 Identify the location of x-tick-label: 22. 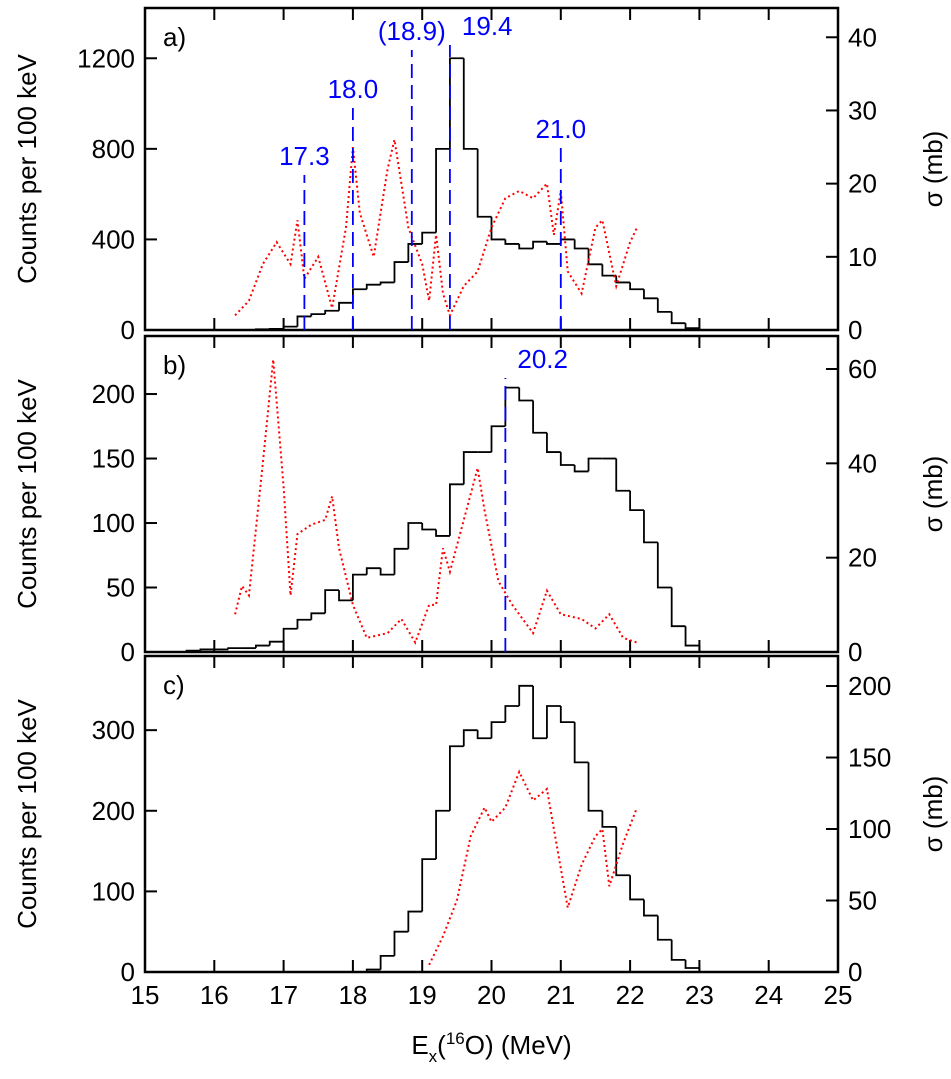
(630, 995).